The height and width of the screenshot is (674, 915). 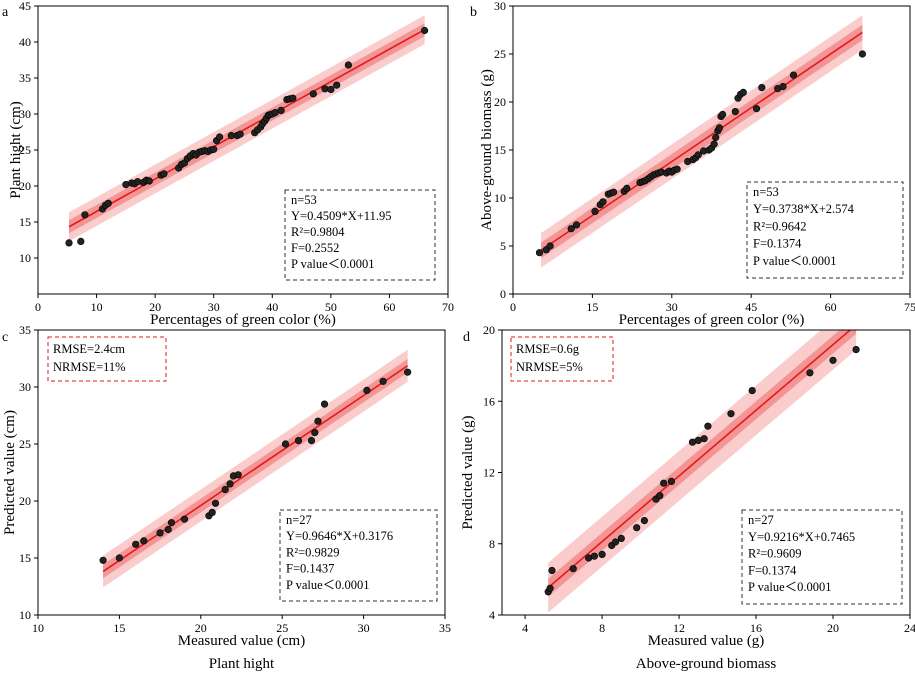 I want to click on x-ticks: 0 10 20 30 40 50 60 70, so click(x=244, y=304).